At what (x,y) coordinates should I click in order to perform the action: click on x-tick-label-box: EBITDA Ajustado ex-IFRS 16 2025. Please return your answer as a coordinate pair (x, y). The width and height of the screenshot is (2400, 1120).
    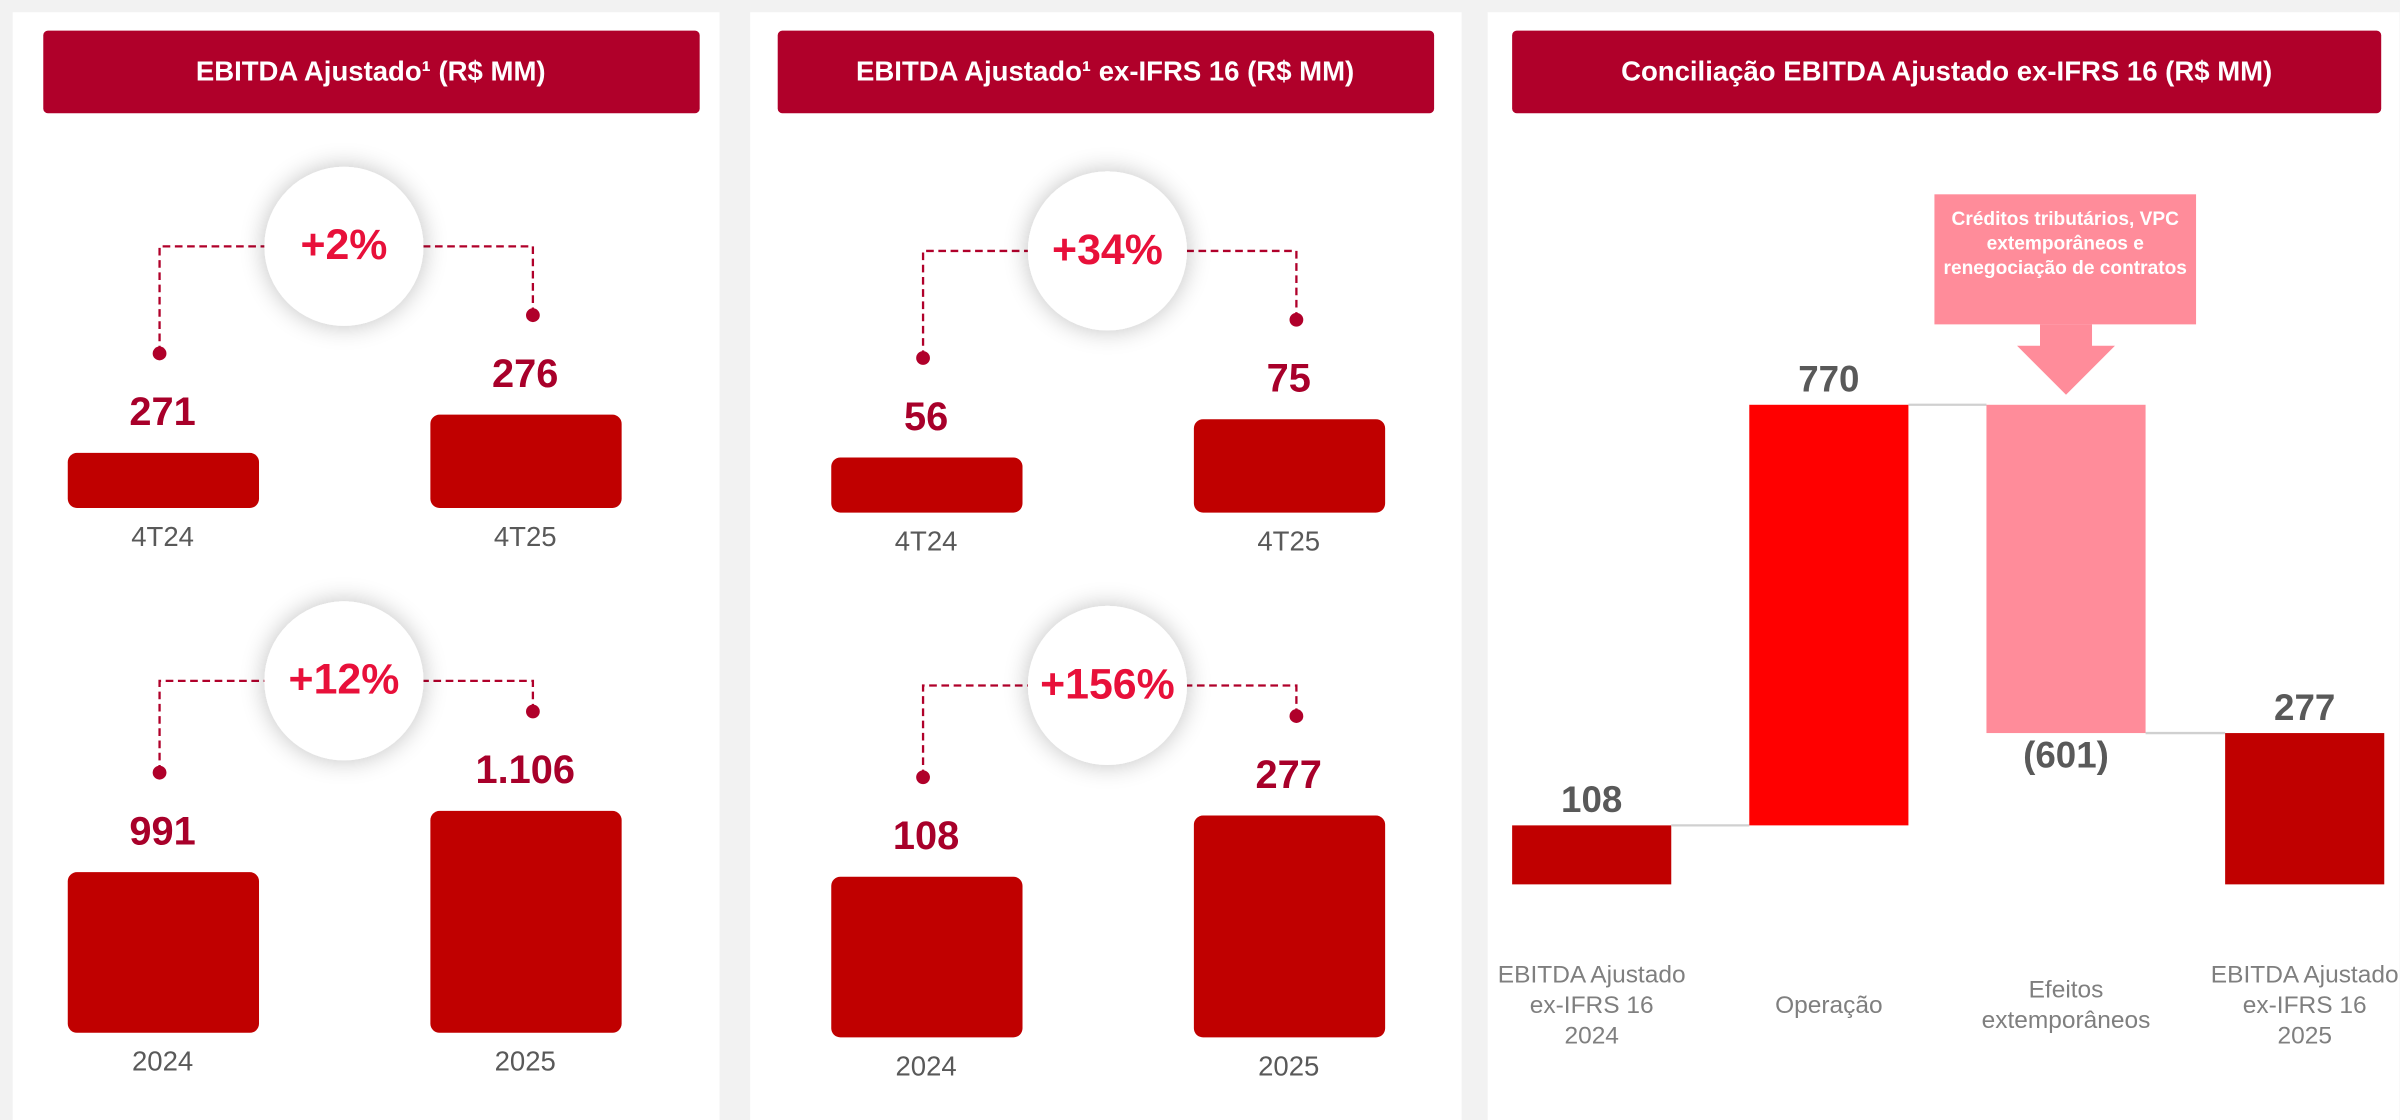
    Looking at the image, I should click on (2304, 1006).